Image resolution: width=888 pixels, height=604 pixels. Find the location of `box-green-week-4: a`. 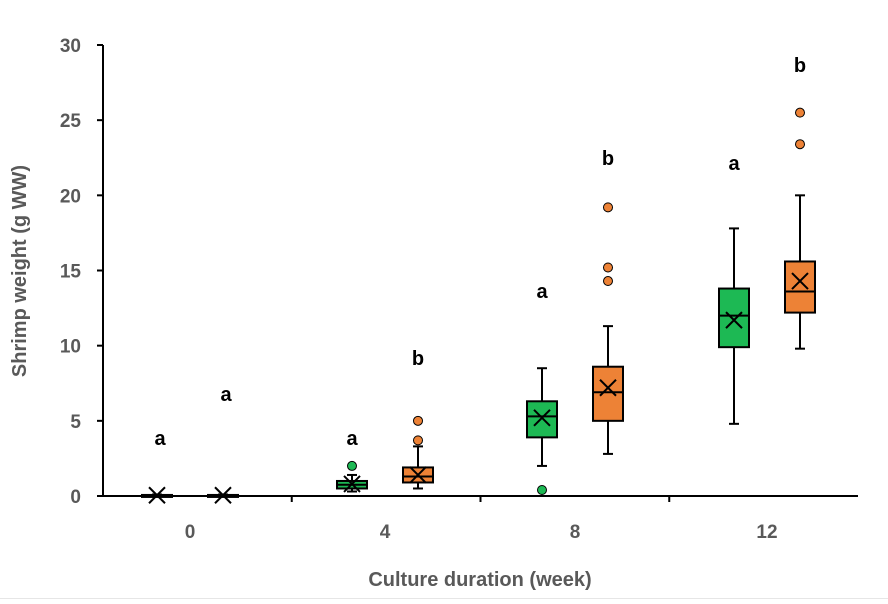

box-green-week-4: a is located at coordinates (352, 460).